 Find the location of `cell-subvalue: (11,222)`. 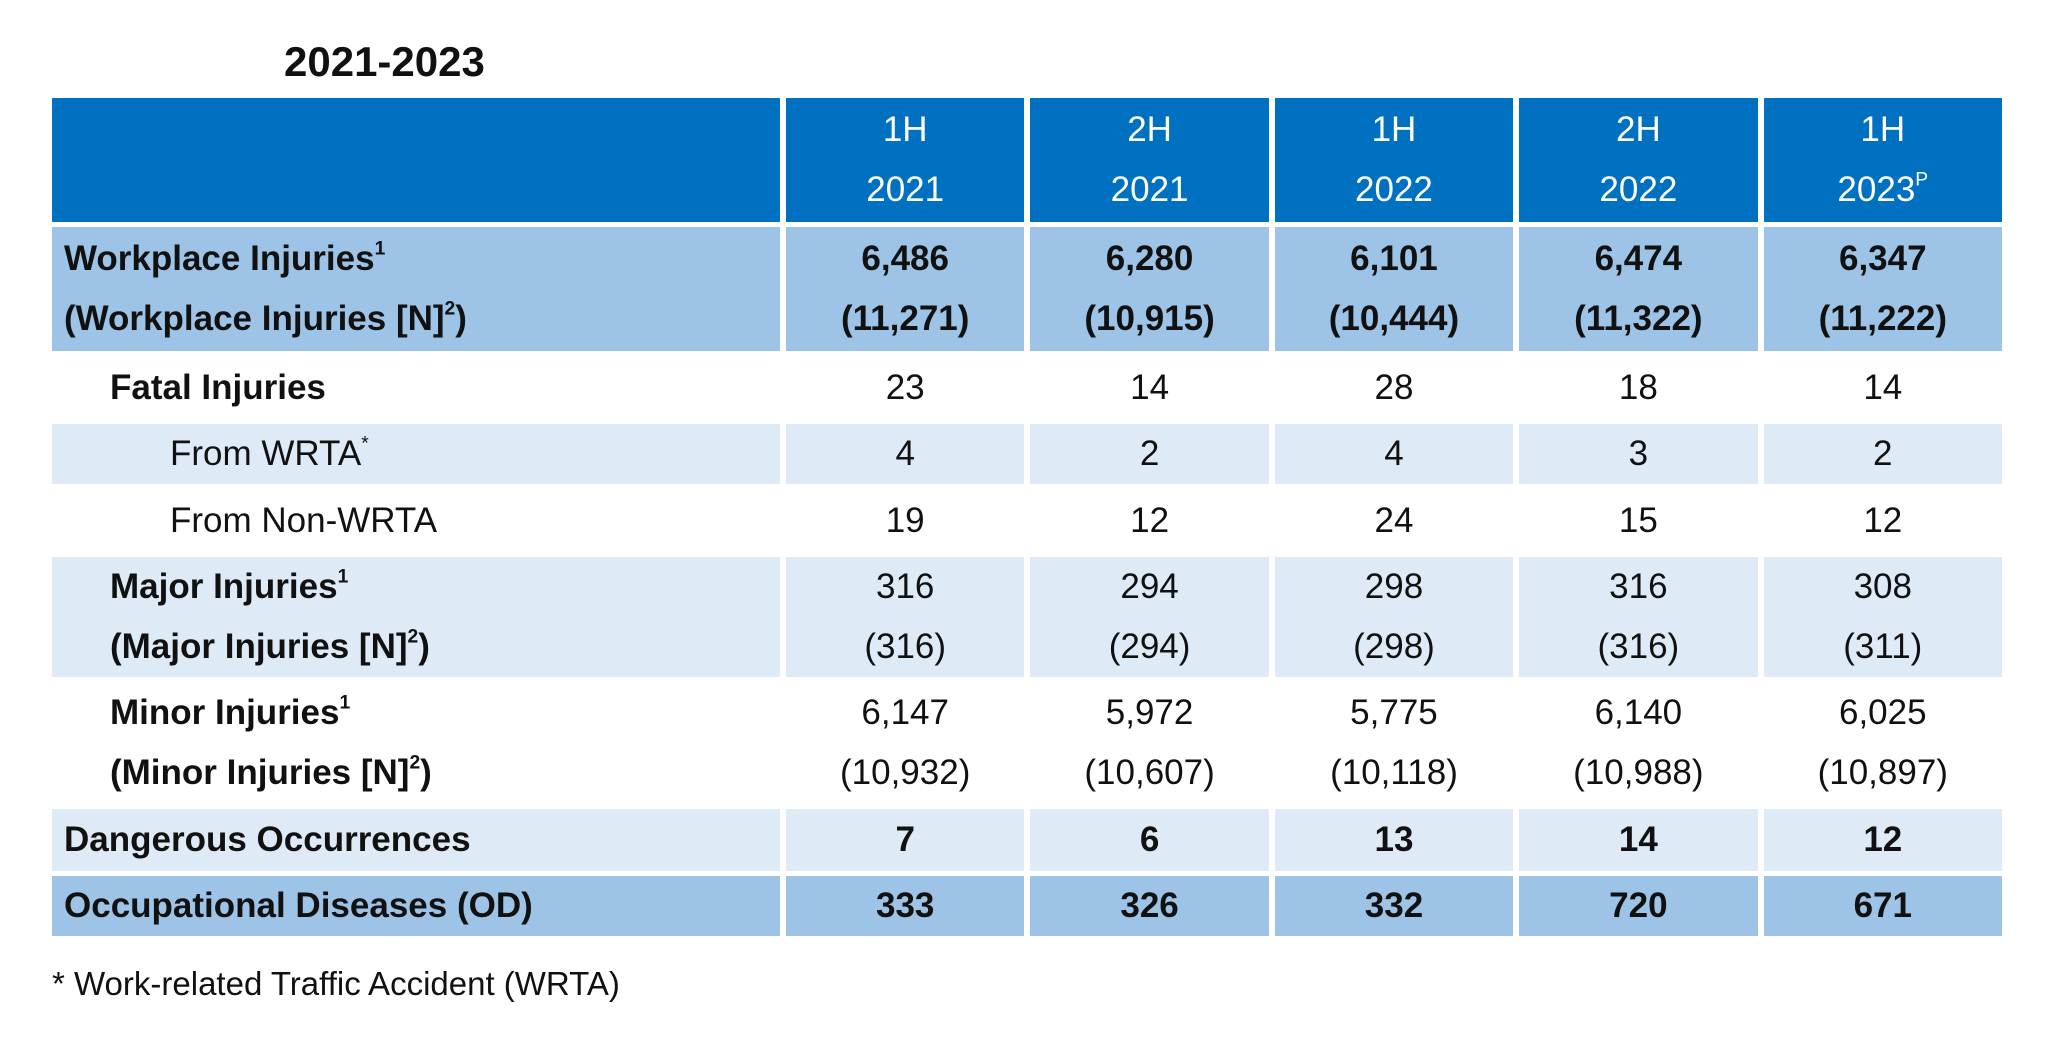

cell-subvalue: (11,222) is located at coordinates (1882, 318).